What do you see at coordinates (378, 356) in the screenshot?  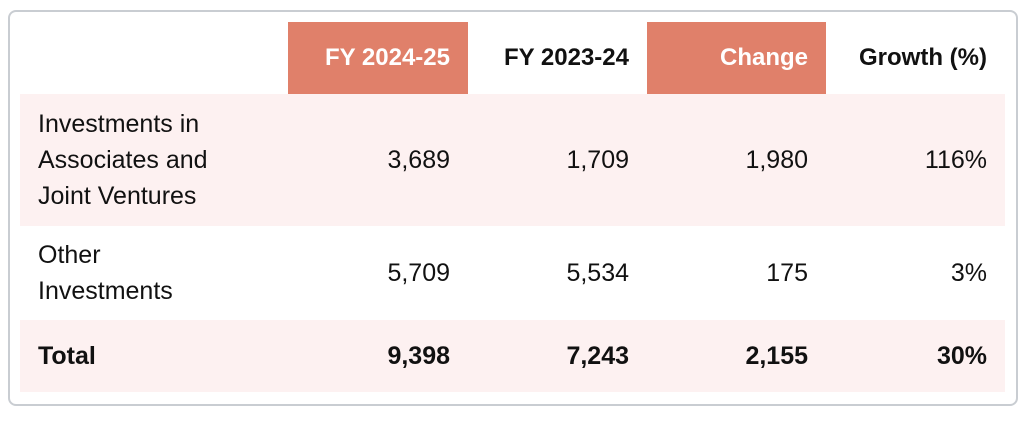 I see `cell: 9,398` at bounding box center [378, 356].